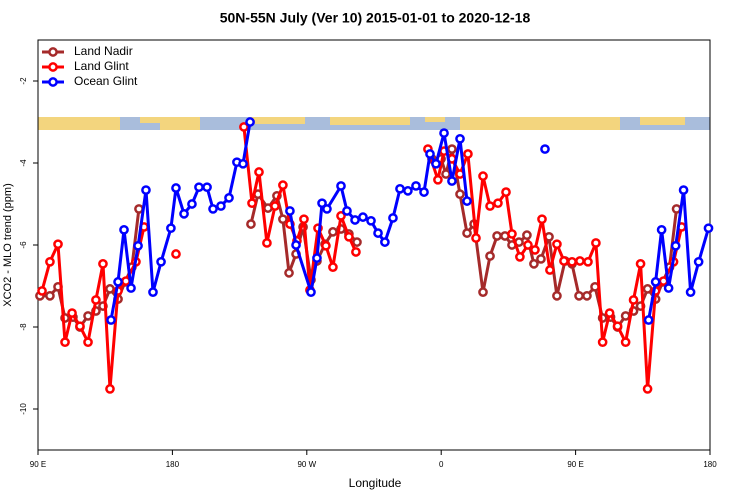 This screenshot has height=500, width=750. What do you see at coordinates (23, 163) in the screenshot?
I see `y-tick-label: -4` at bounding box center [23, 163].